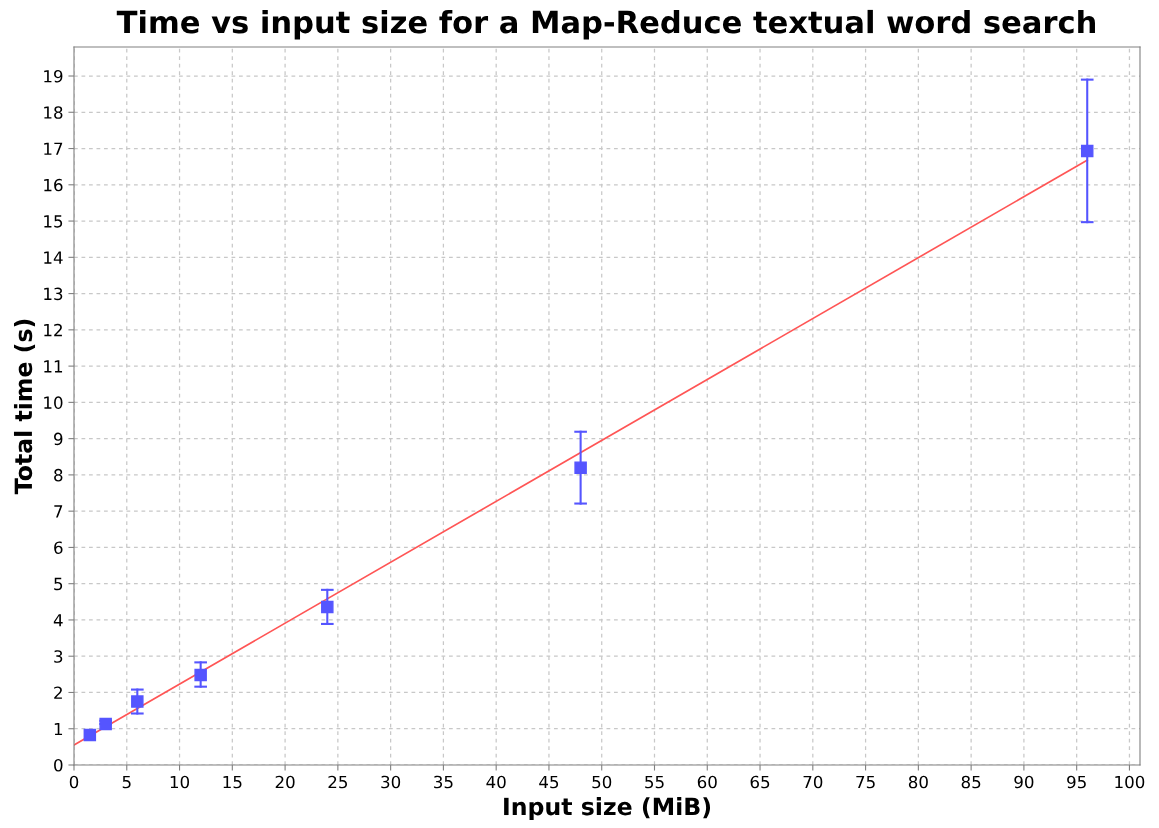 The height and width of the screenshot is (828, 1159). What do you see at coordinates (285, 782) in the screenshot?
I see `x-tick-label: 20` at bounding box center [285, 782].